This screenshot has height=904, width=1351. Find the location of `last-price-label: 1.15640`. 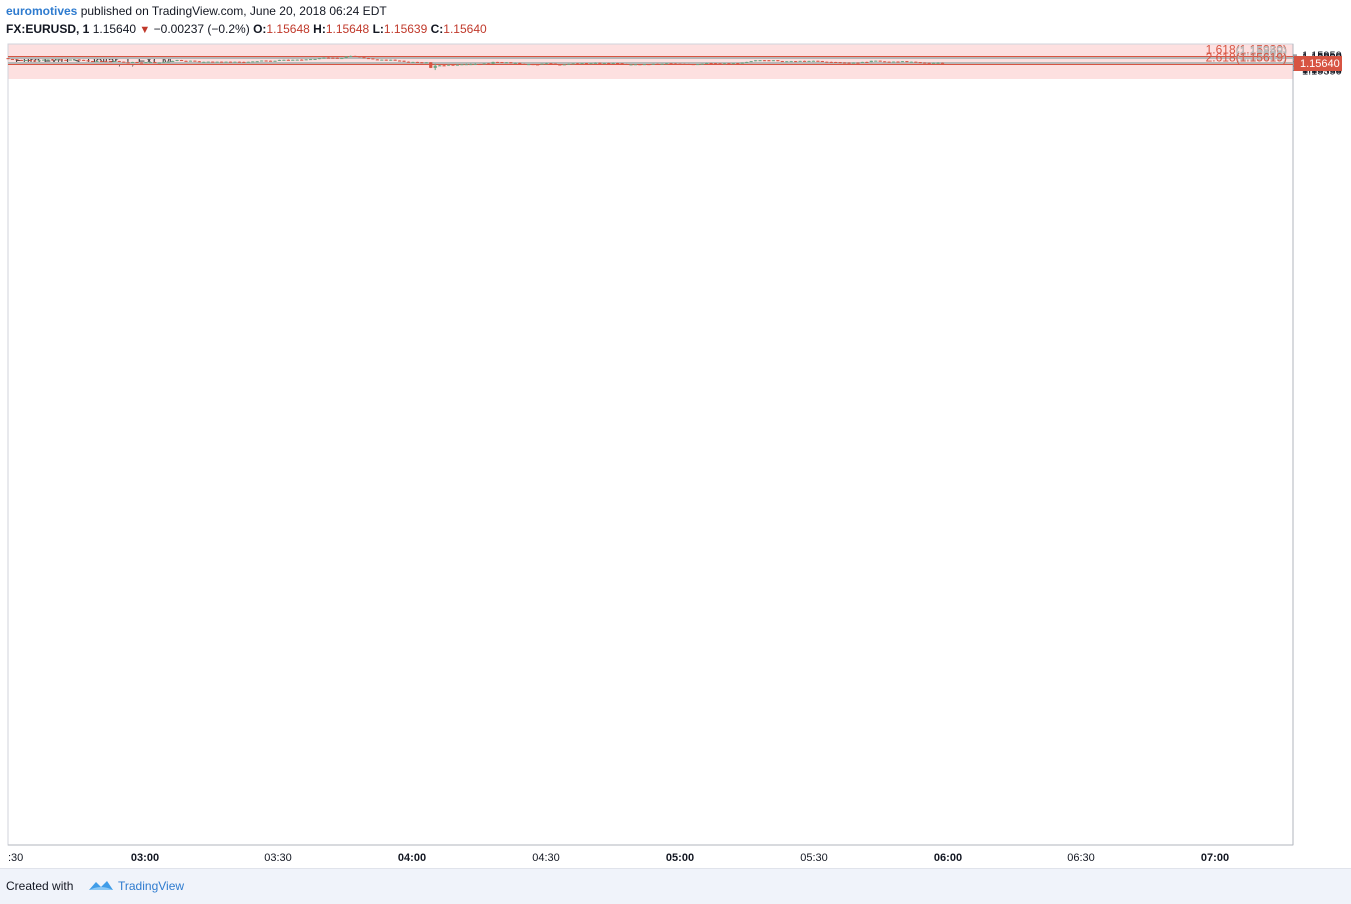

last-price-label: 1.15640 is located at coordinates (1320, 64).